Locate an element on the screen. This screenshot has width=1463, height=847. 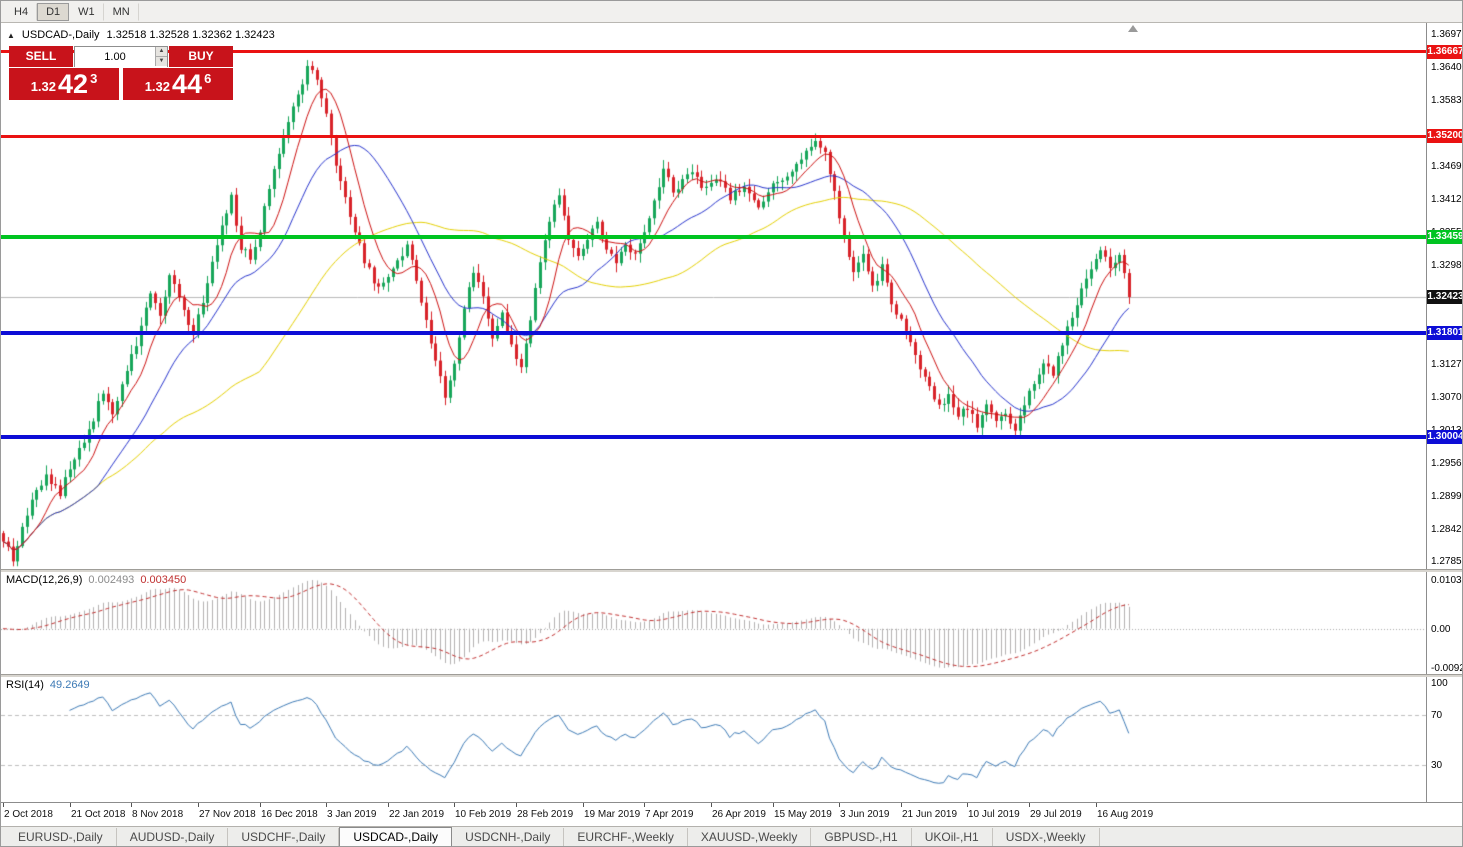
time-axis-label: 16 Dec 2018 is located at coordinates (289, 814).